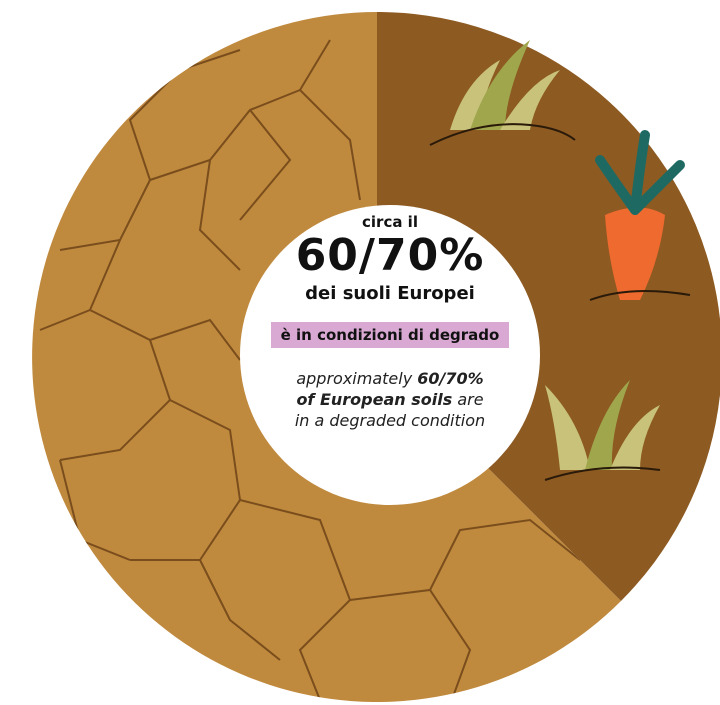 Image resolution: width=720 pixels, height=705 pixels. Describe the element at coordinates (390, 222) in the screenshot. I see `intro: circa il` at that location.